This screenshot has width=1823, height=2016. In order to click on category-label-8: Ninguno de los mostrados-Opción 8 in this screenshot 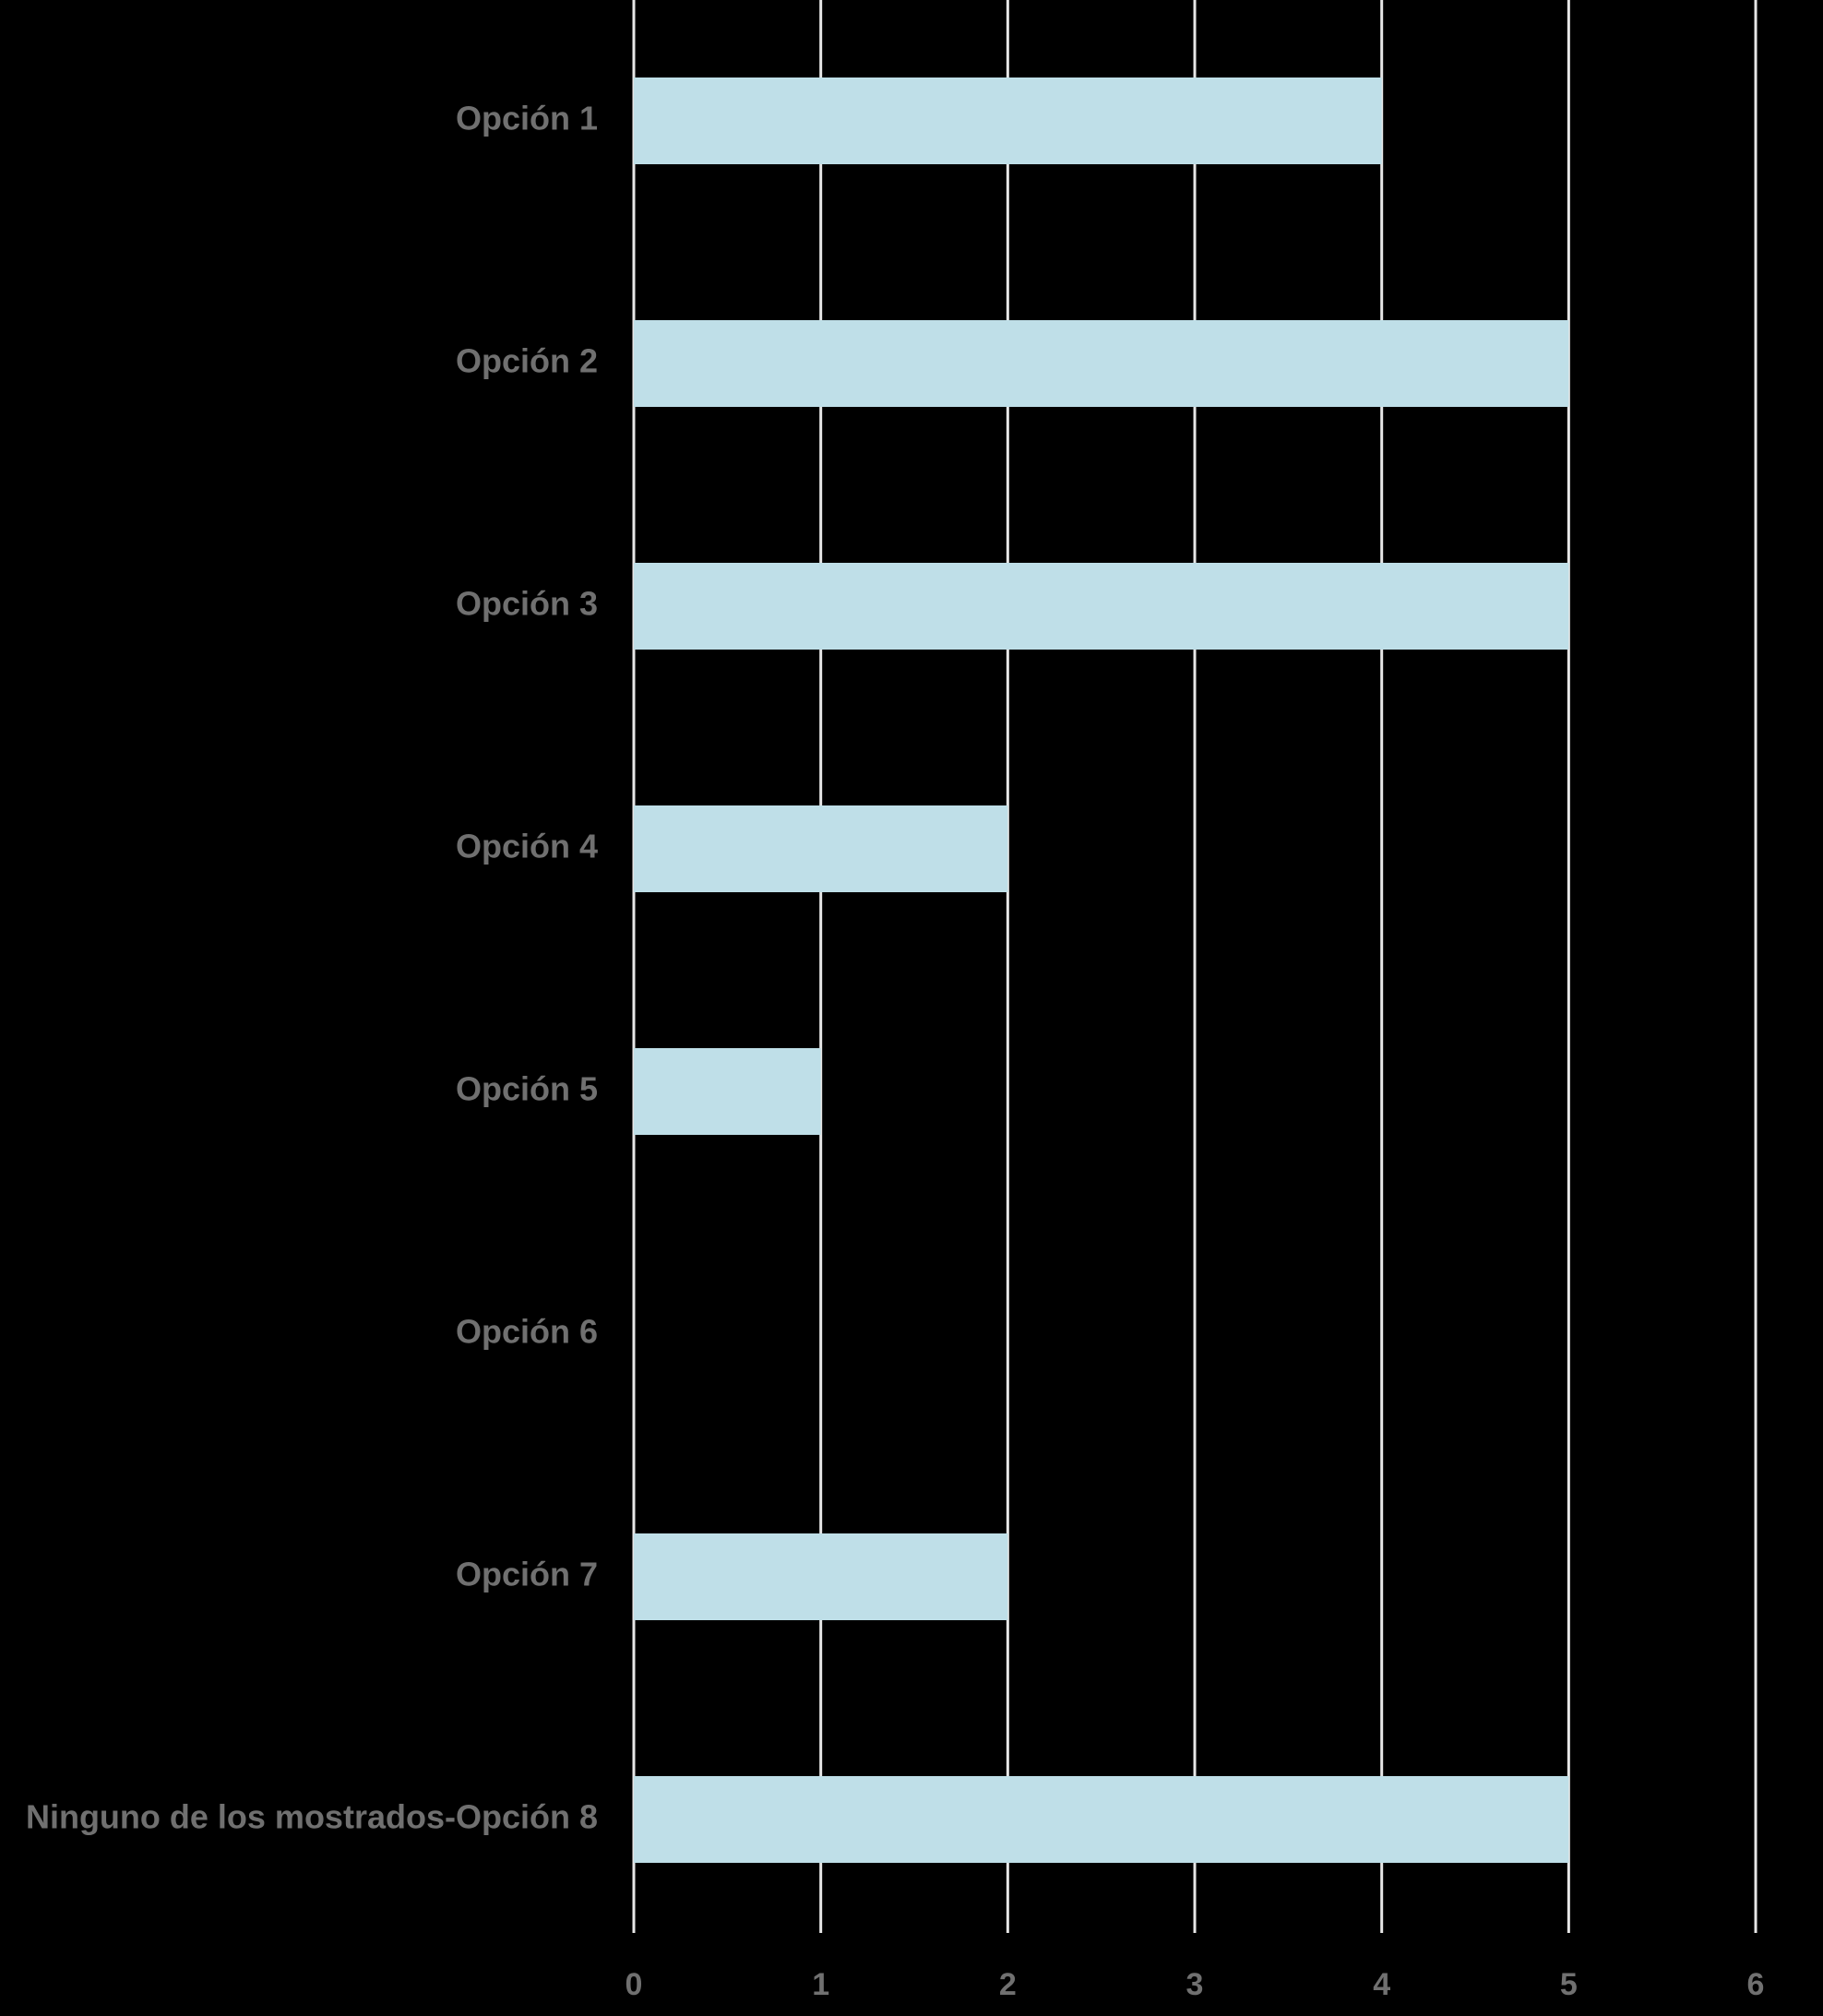, I will do `click(312, 1817)`.